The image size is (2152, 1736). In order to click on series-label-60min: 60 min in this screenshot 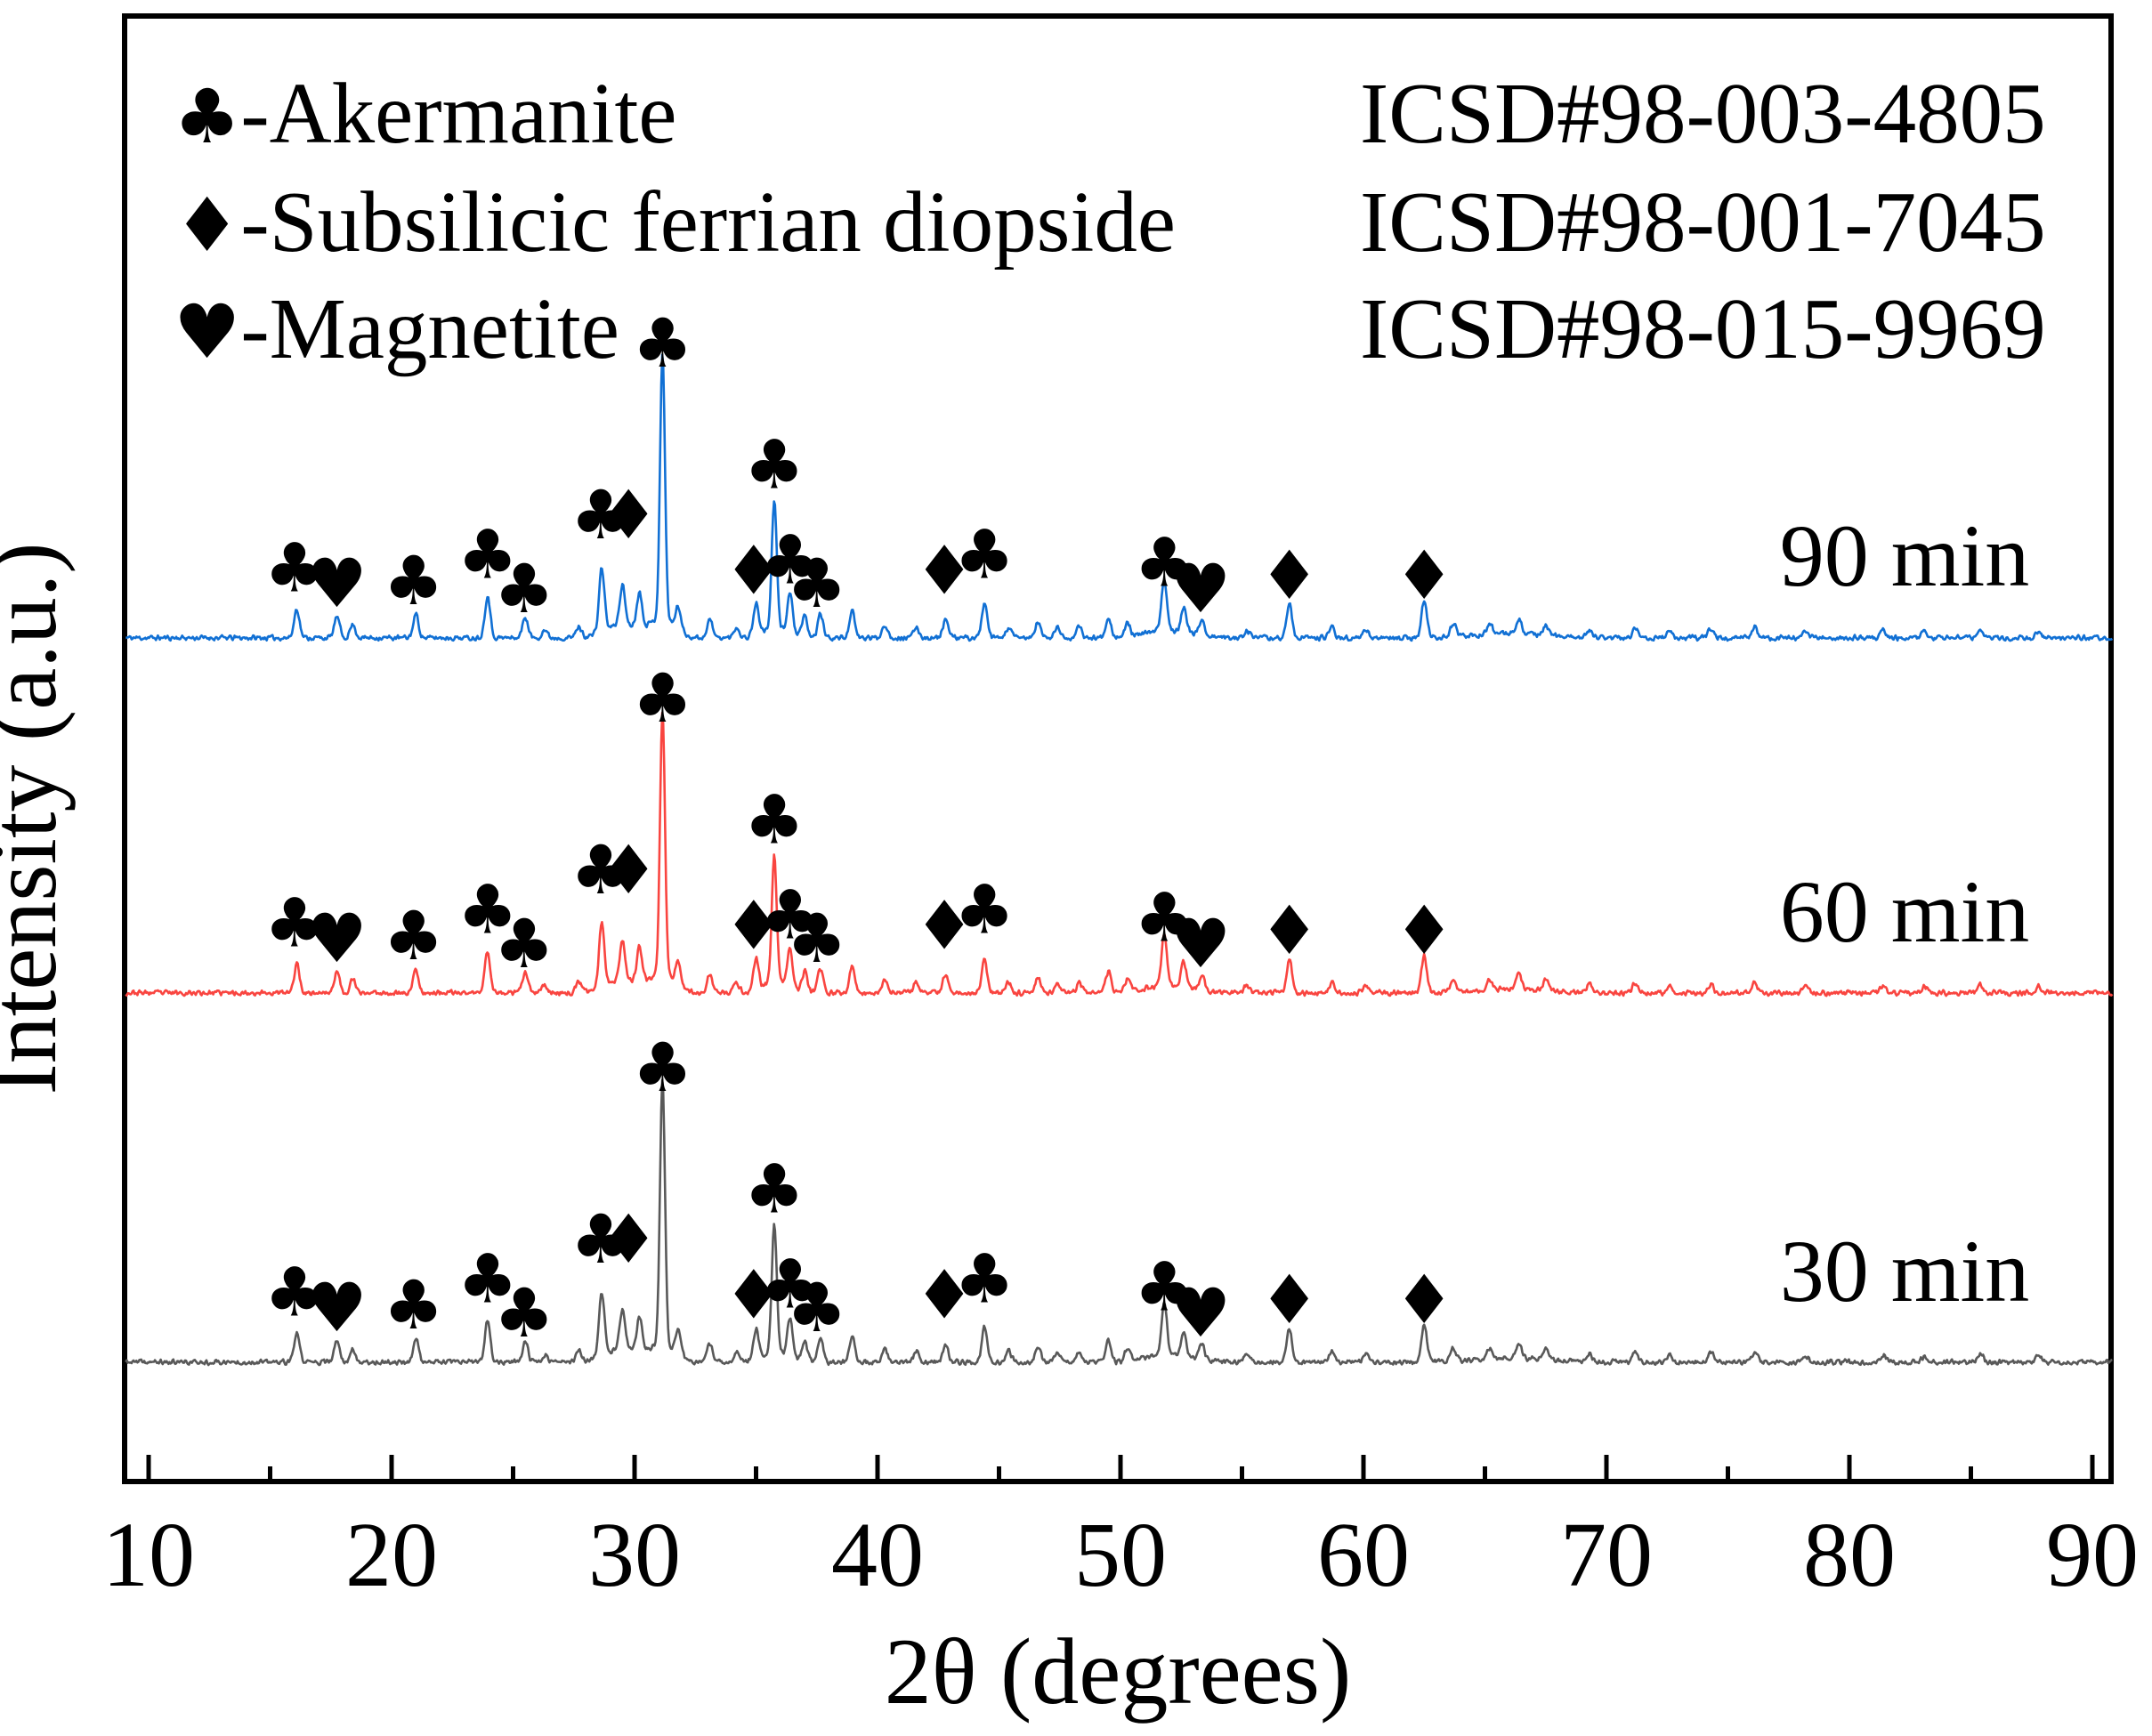, I will do `click(1905, 911)`.